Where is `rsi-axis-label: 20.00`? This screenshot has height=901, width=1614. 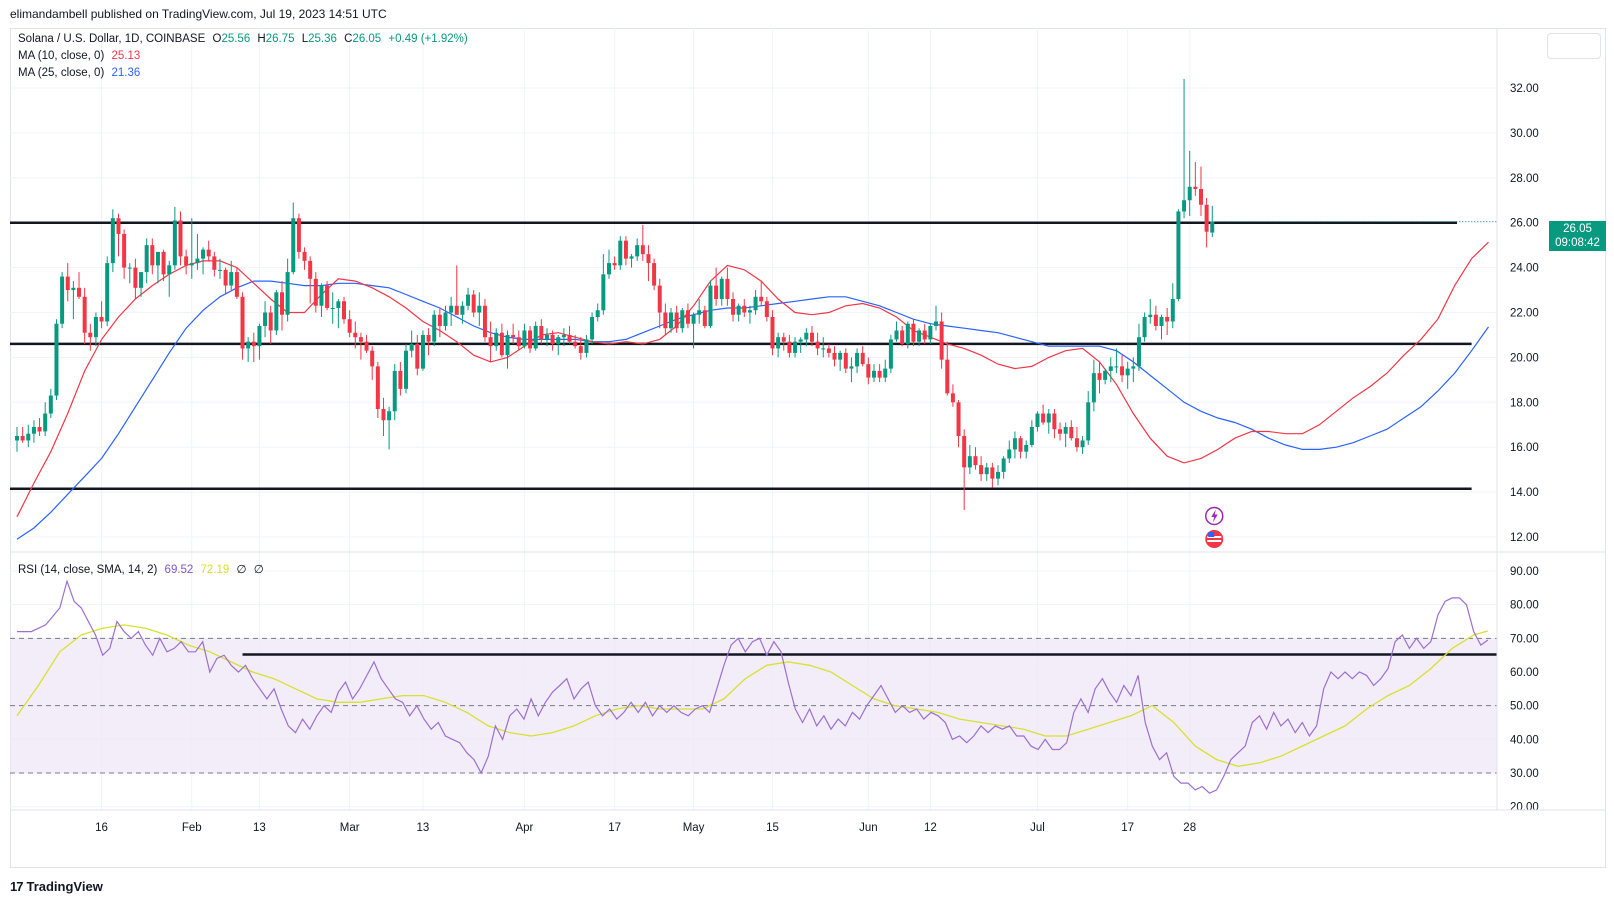 rsi-axis-label: 20.00 is located at coordinates (1524, 808).